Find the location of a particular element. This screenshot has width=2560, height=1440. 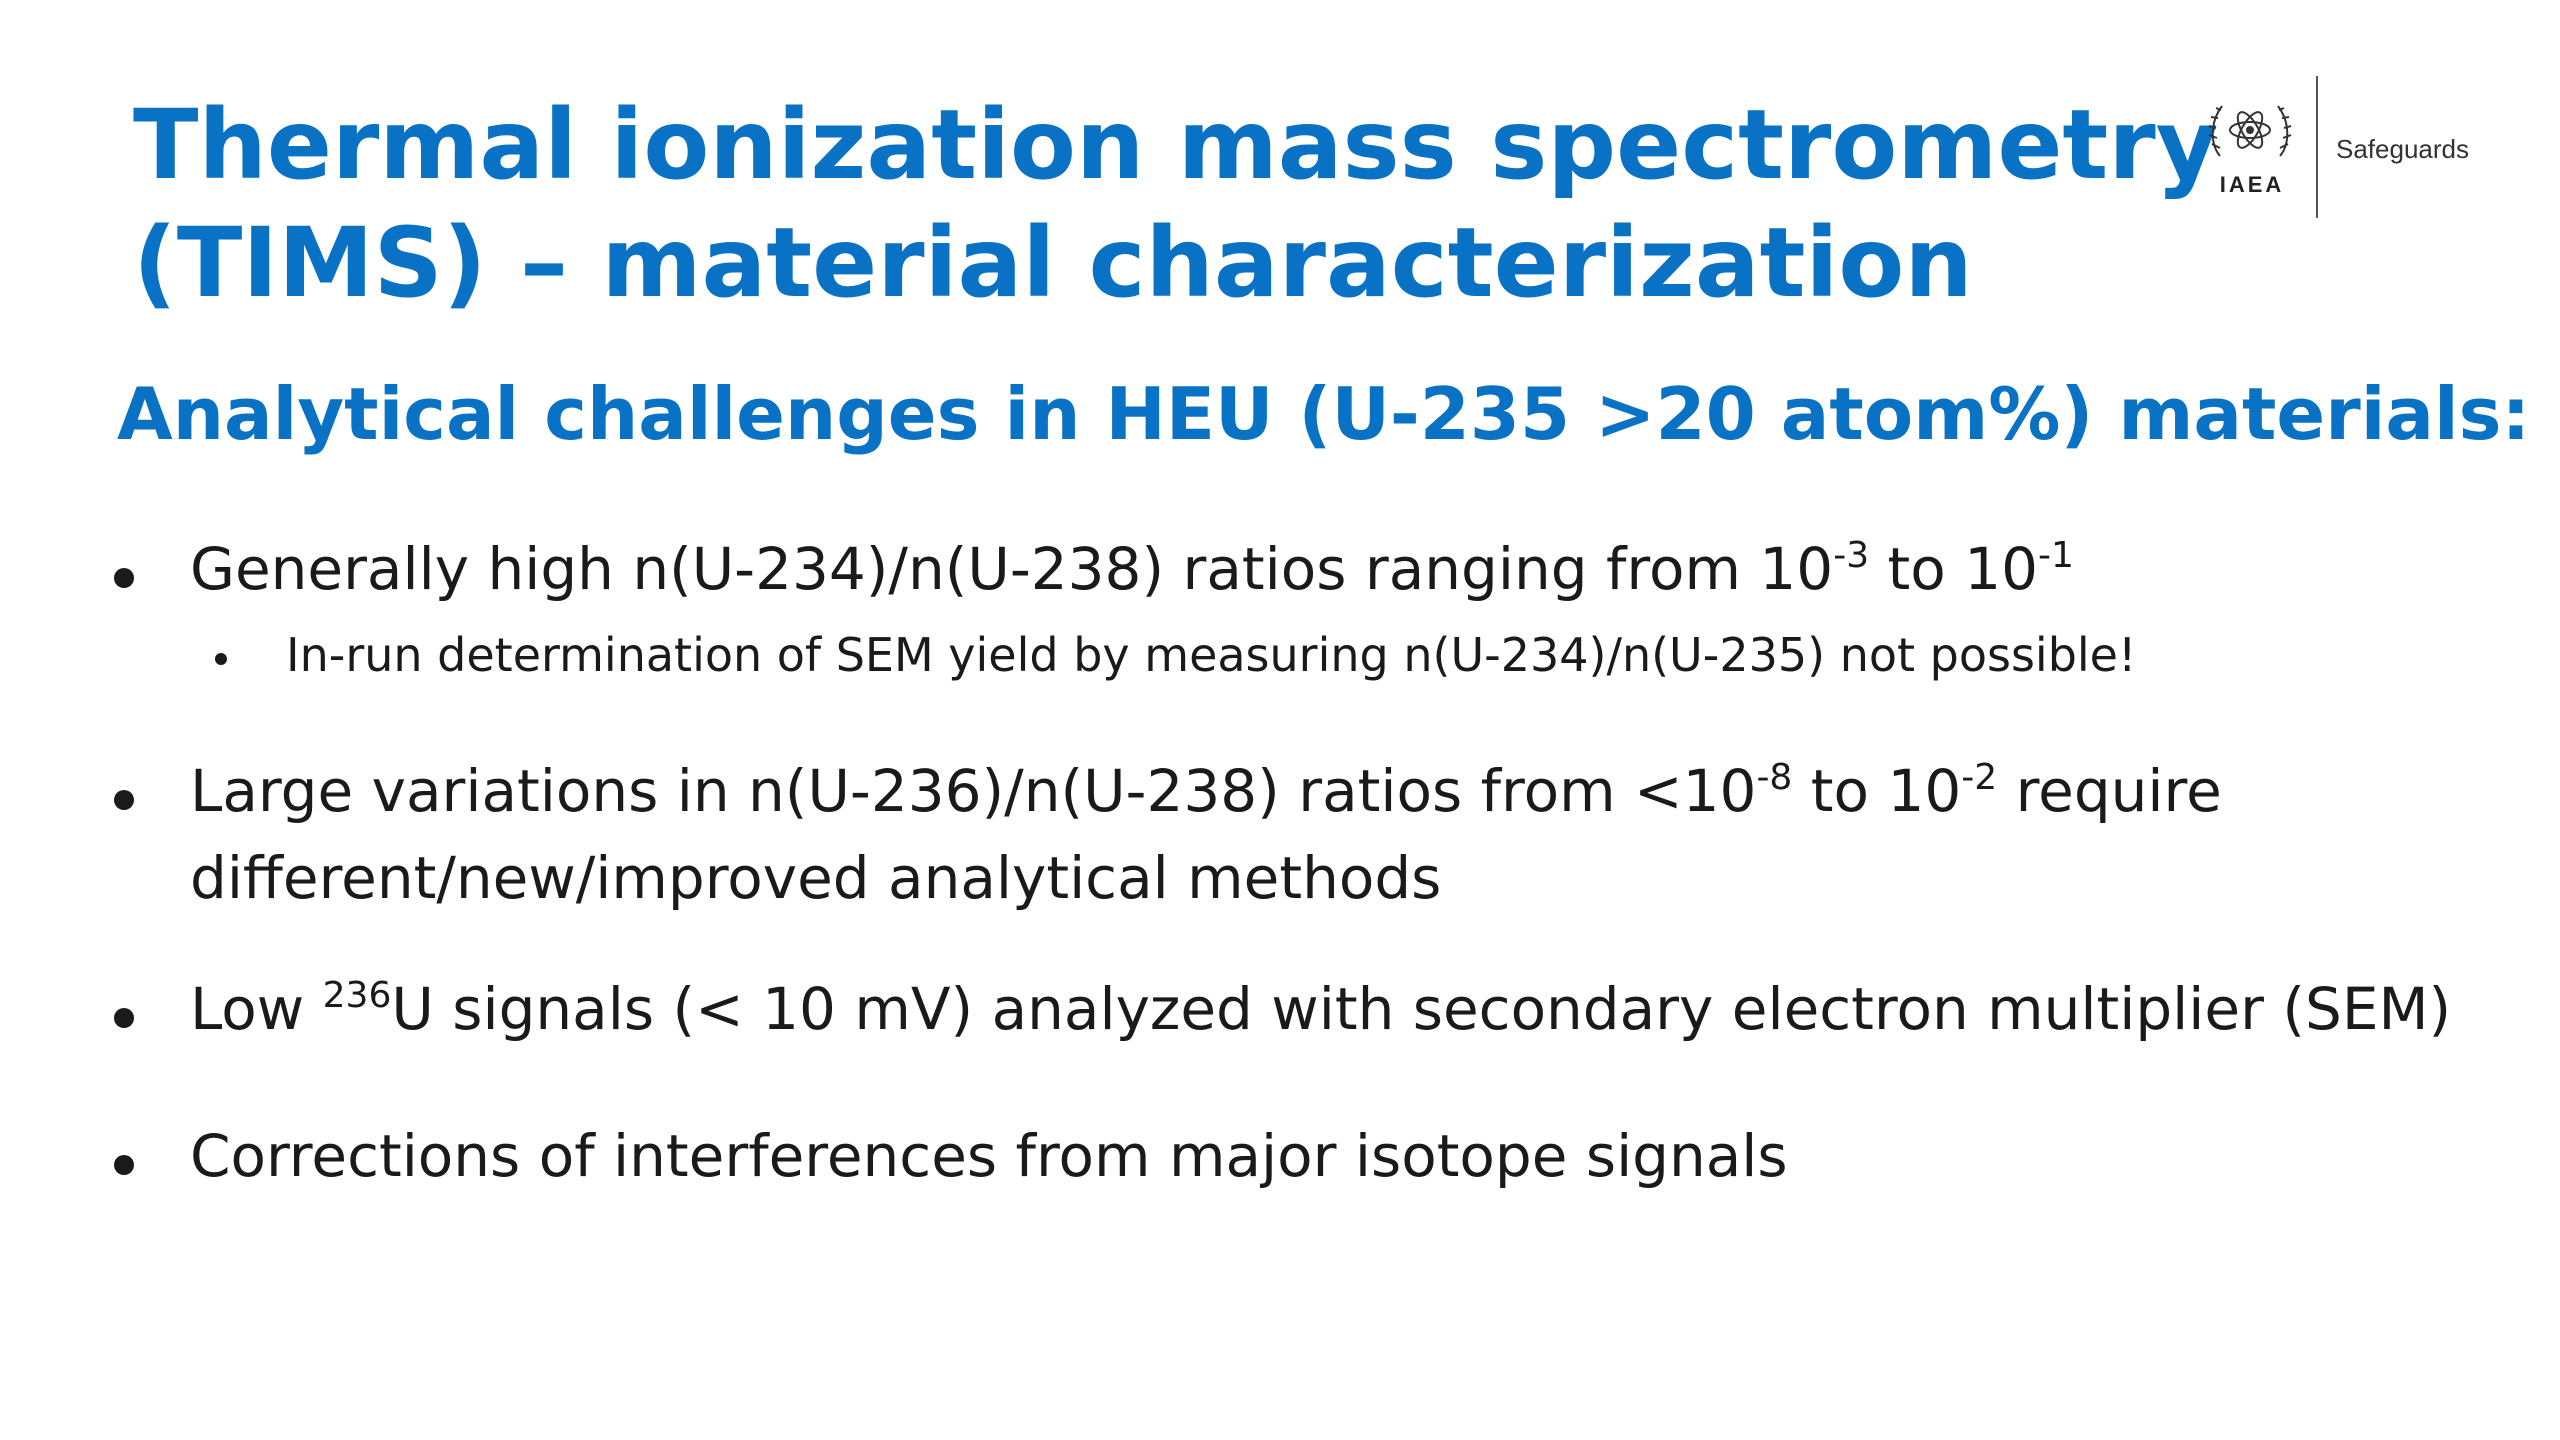

slide-title-line-2: (TIMS) – material characterization is located at coordinates (1053, 263).